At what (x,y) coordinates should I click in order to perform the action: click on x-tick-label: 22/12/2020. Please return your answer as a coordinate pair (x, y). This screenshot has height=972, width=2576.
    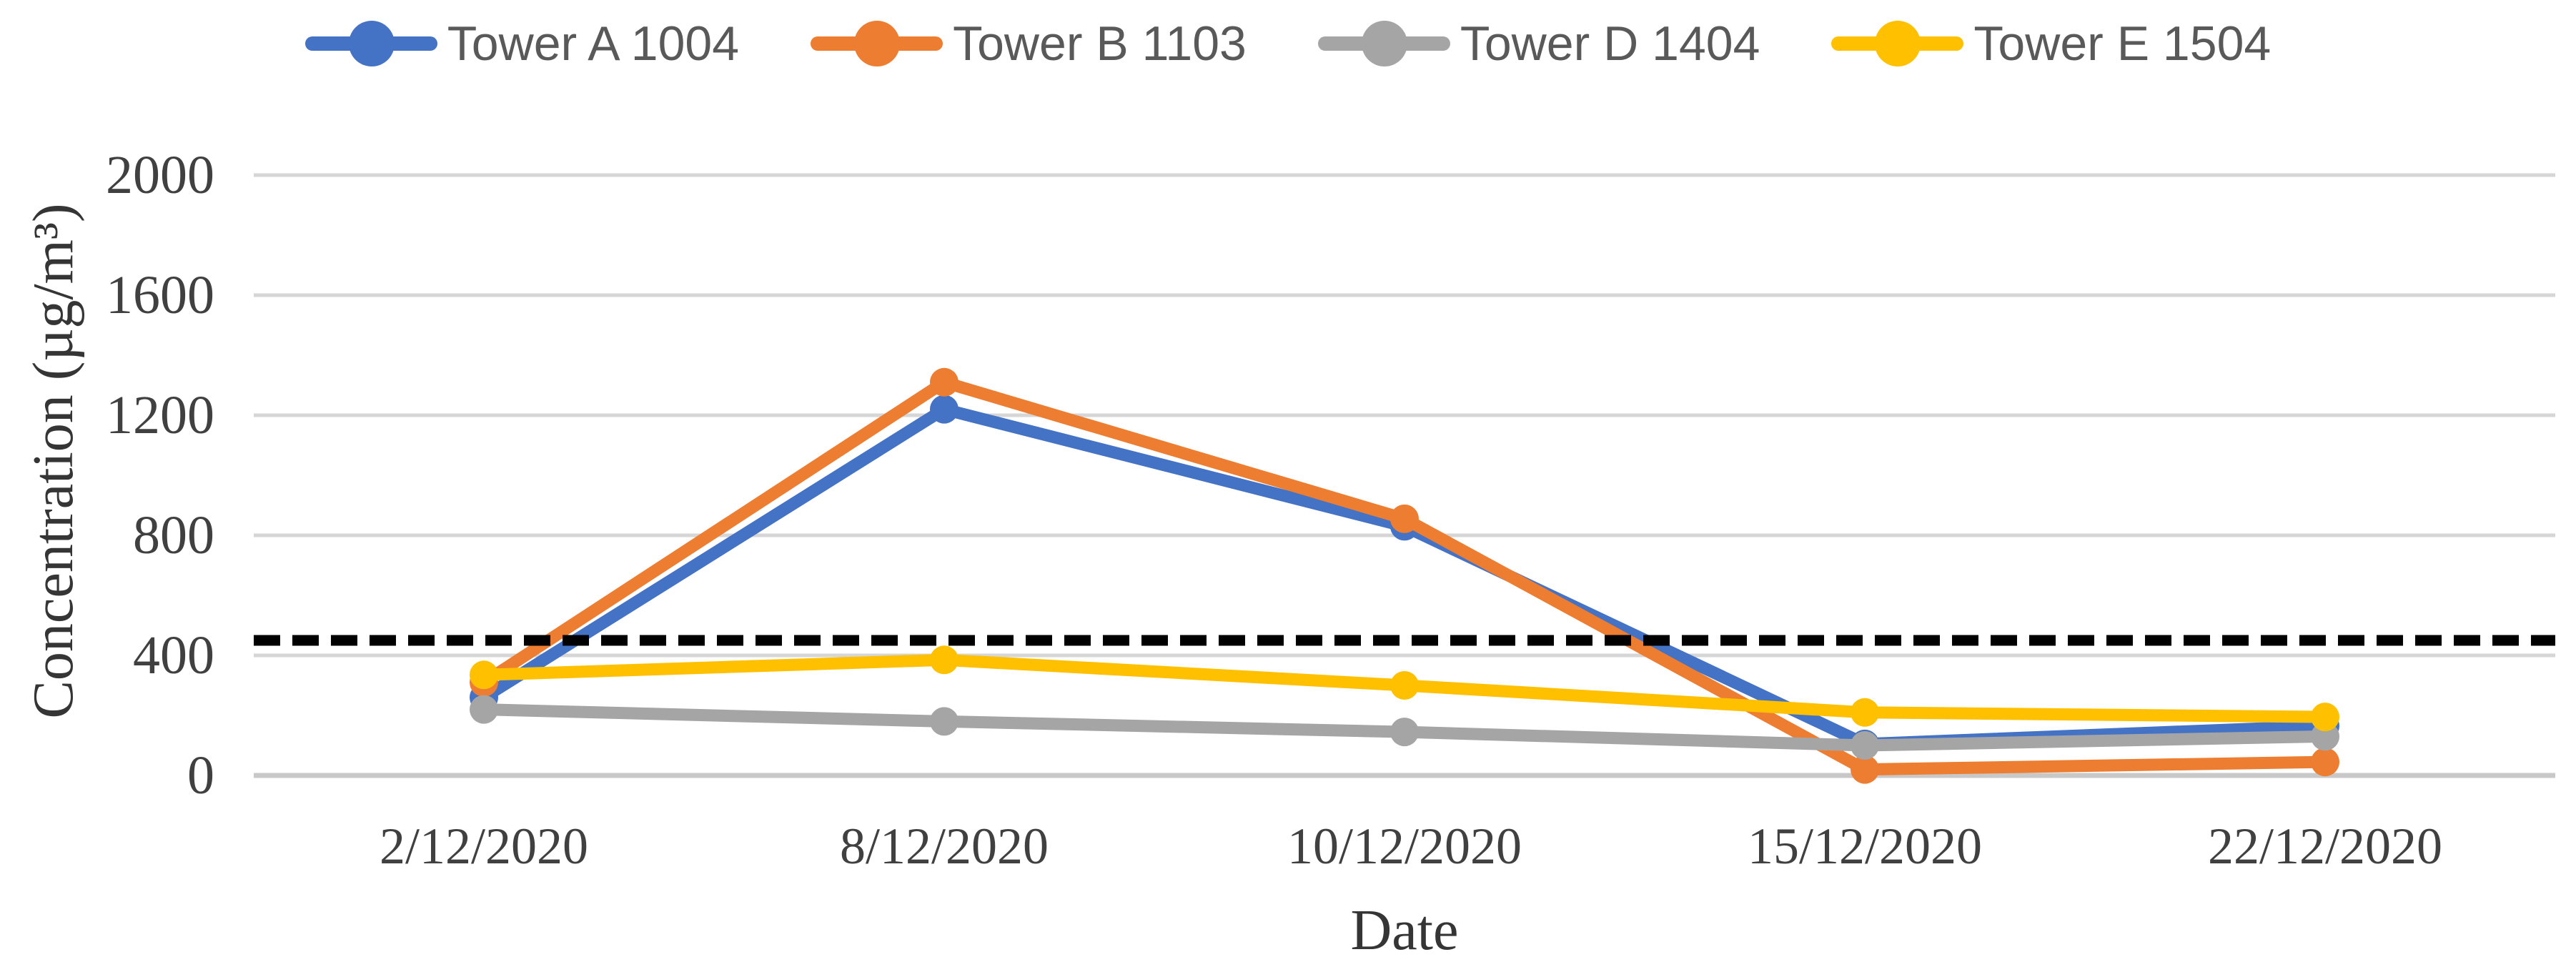
    Looking at the image, I should click on (2325, 847).